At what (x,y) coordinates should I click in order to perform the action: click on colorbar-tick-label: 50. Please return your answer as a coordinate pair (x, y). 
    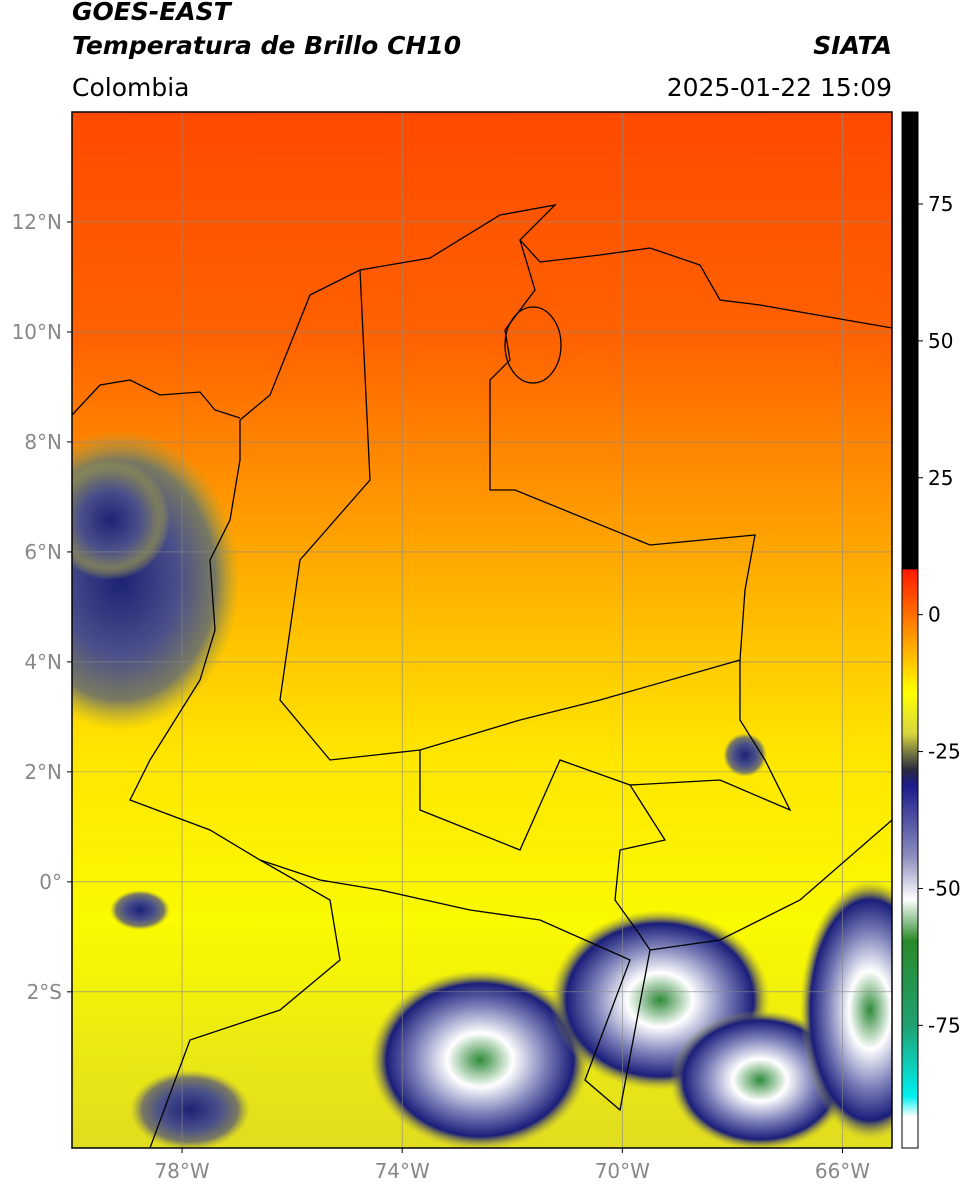
    Looking at the image, I should click on (940, 341).